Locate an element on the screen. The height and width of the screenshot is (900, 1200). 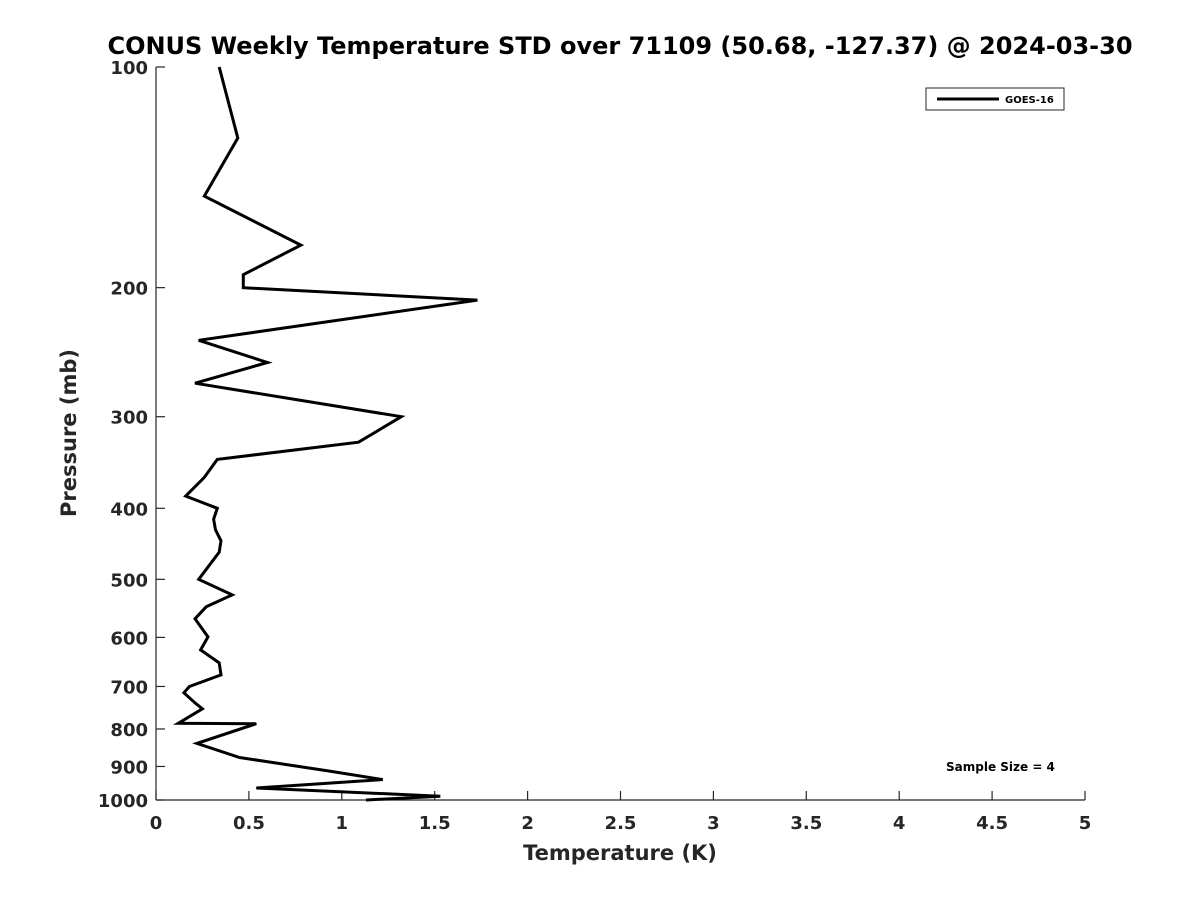
x-tick-label: 3 is located at coordinates (713, 823).